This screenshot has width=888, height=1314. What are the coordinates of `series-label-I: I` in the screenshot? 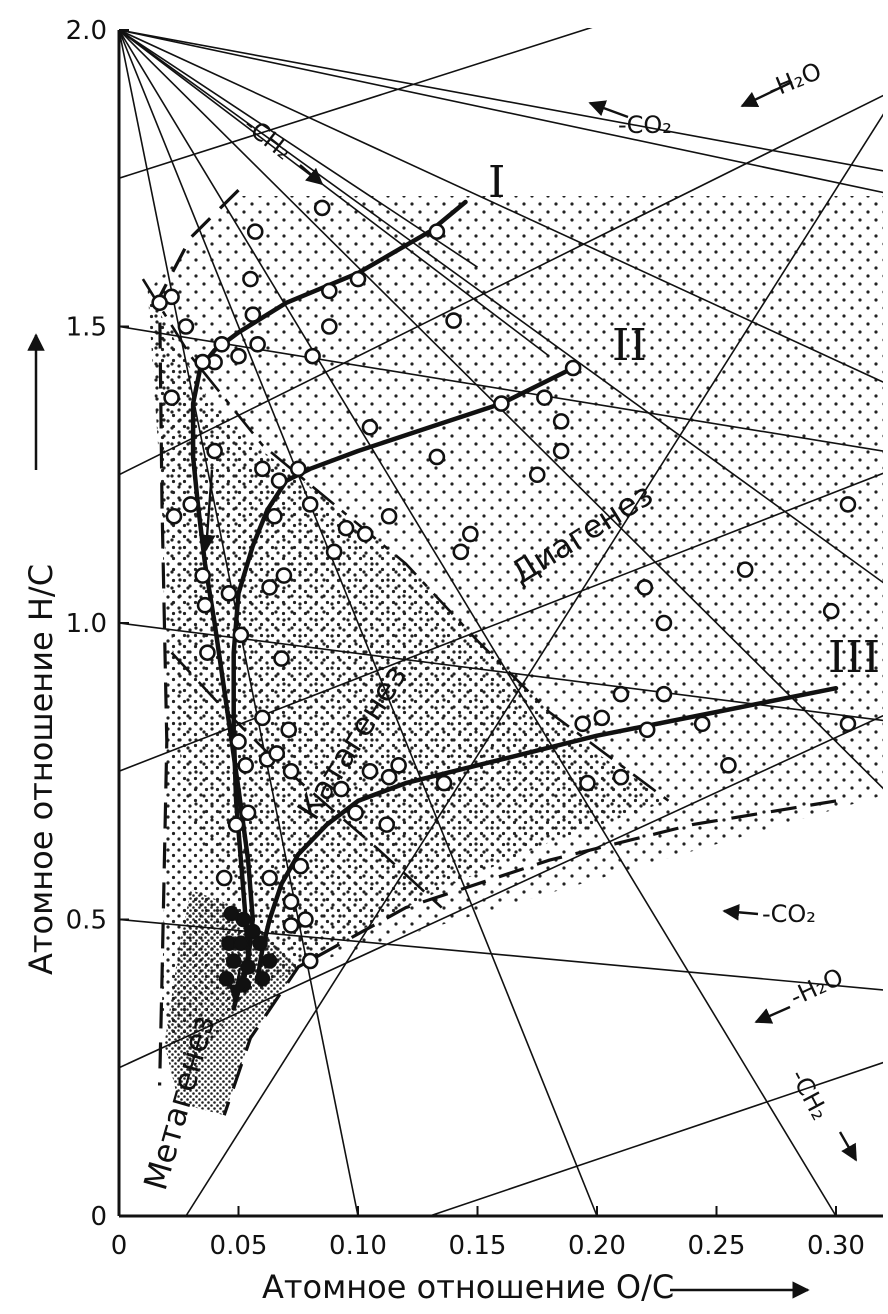 It's located at (496, 182).